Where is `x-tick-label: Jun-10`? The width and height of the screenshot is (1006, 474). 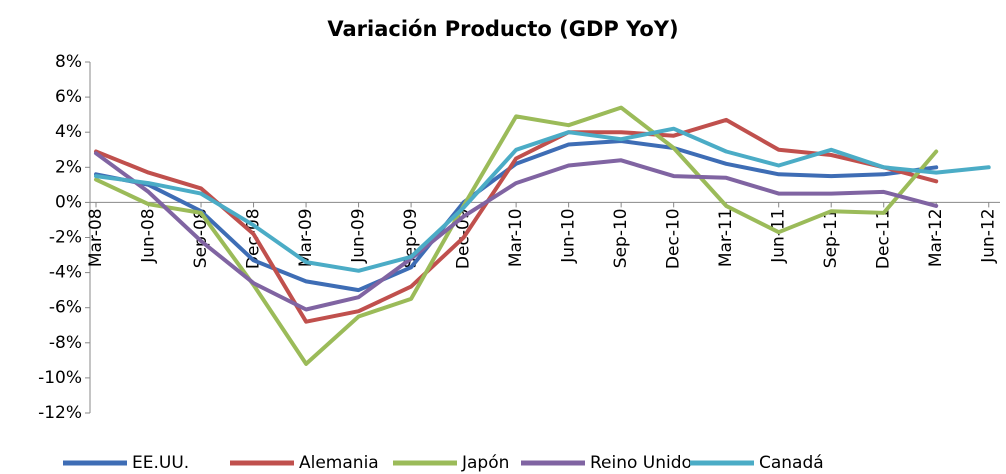 x-tick-label: Jun-10 is located at coordinates (569, 235).